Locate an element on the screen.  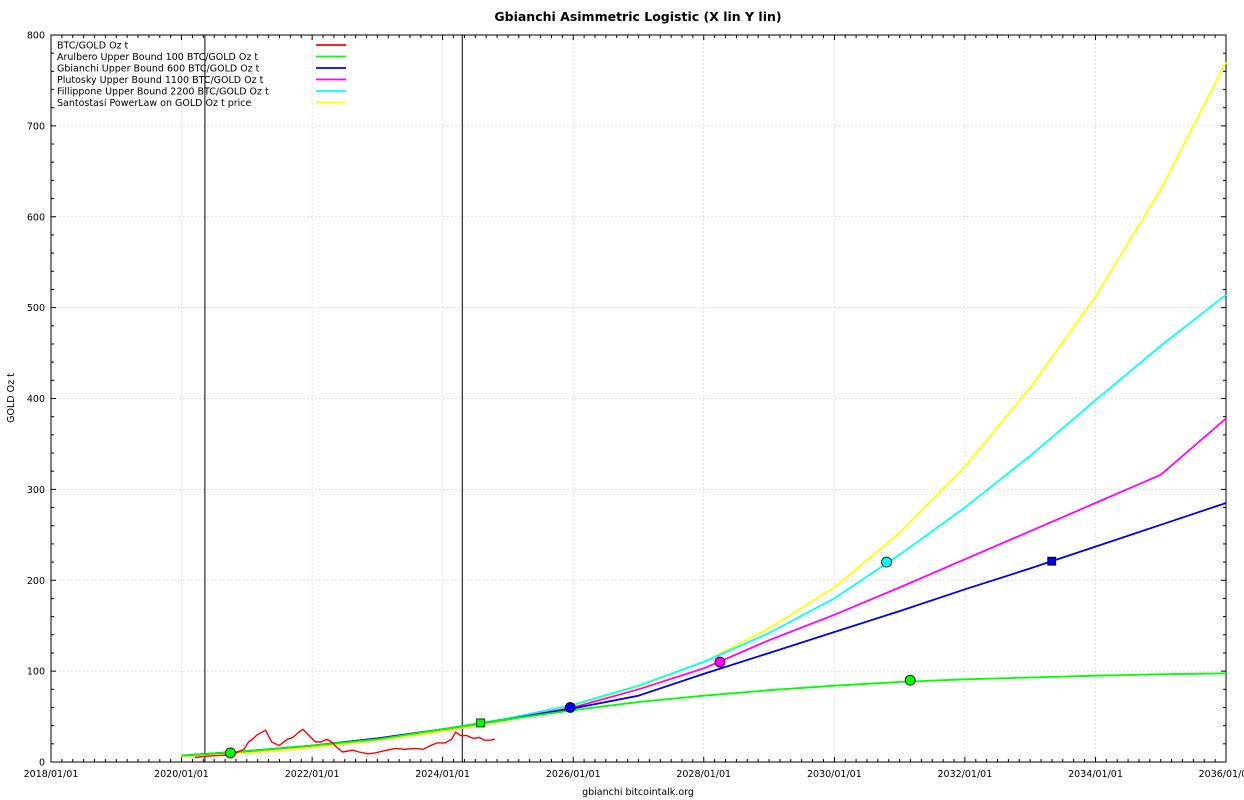
legend-label: BTC/GOLD Oz t is located at coordinates (93, 46).